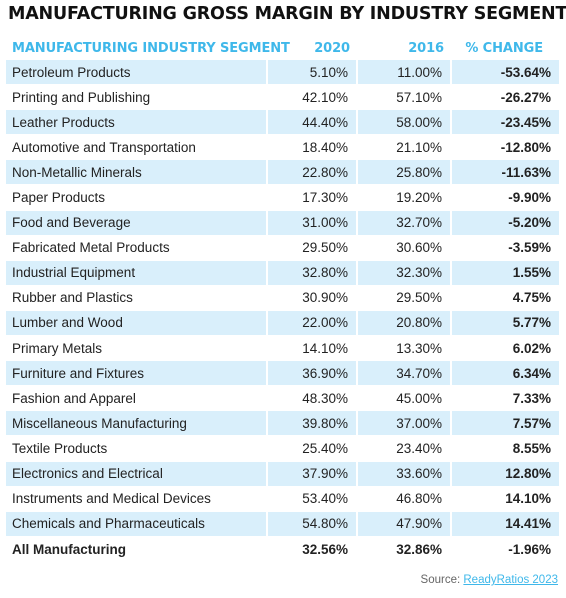 The image size is (566, 598). Describe the element at coordinates (282, 198) in the screenshot. I see `table-row: Paper Products 17.30% 19.20% -9.90%` at that location.